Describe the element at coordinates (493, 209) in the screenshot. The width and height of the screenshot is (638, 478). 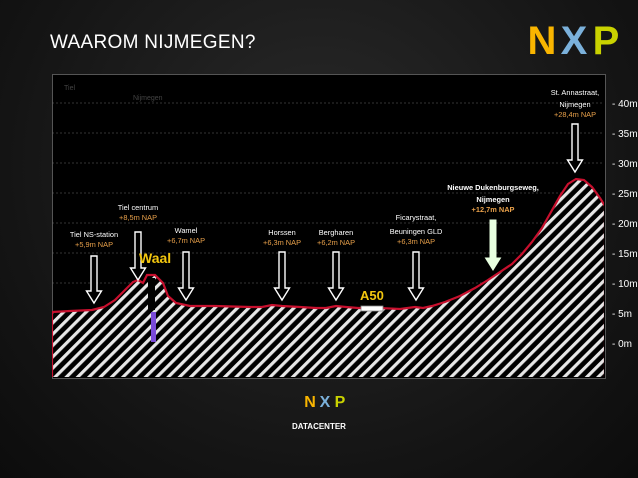
I see `location-height: +12,7m NAP` at that location.